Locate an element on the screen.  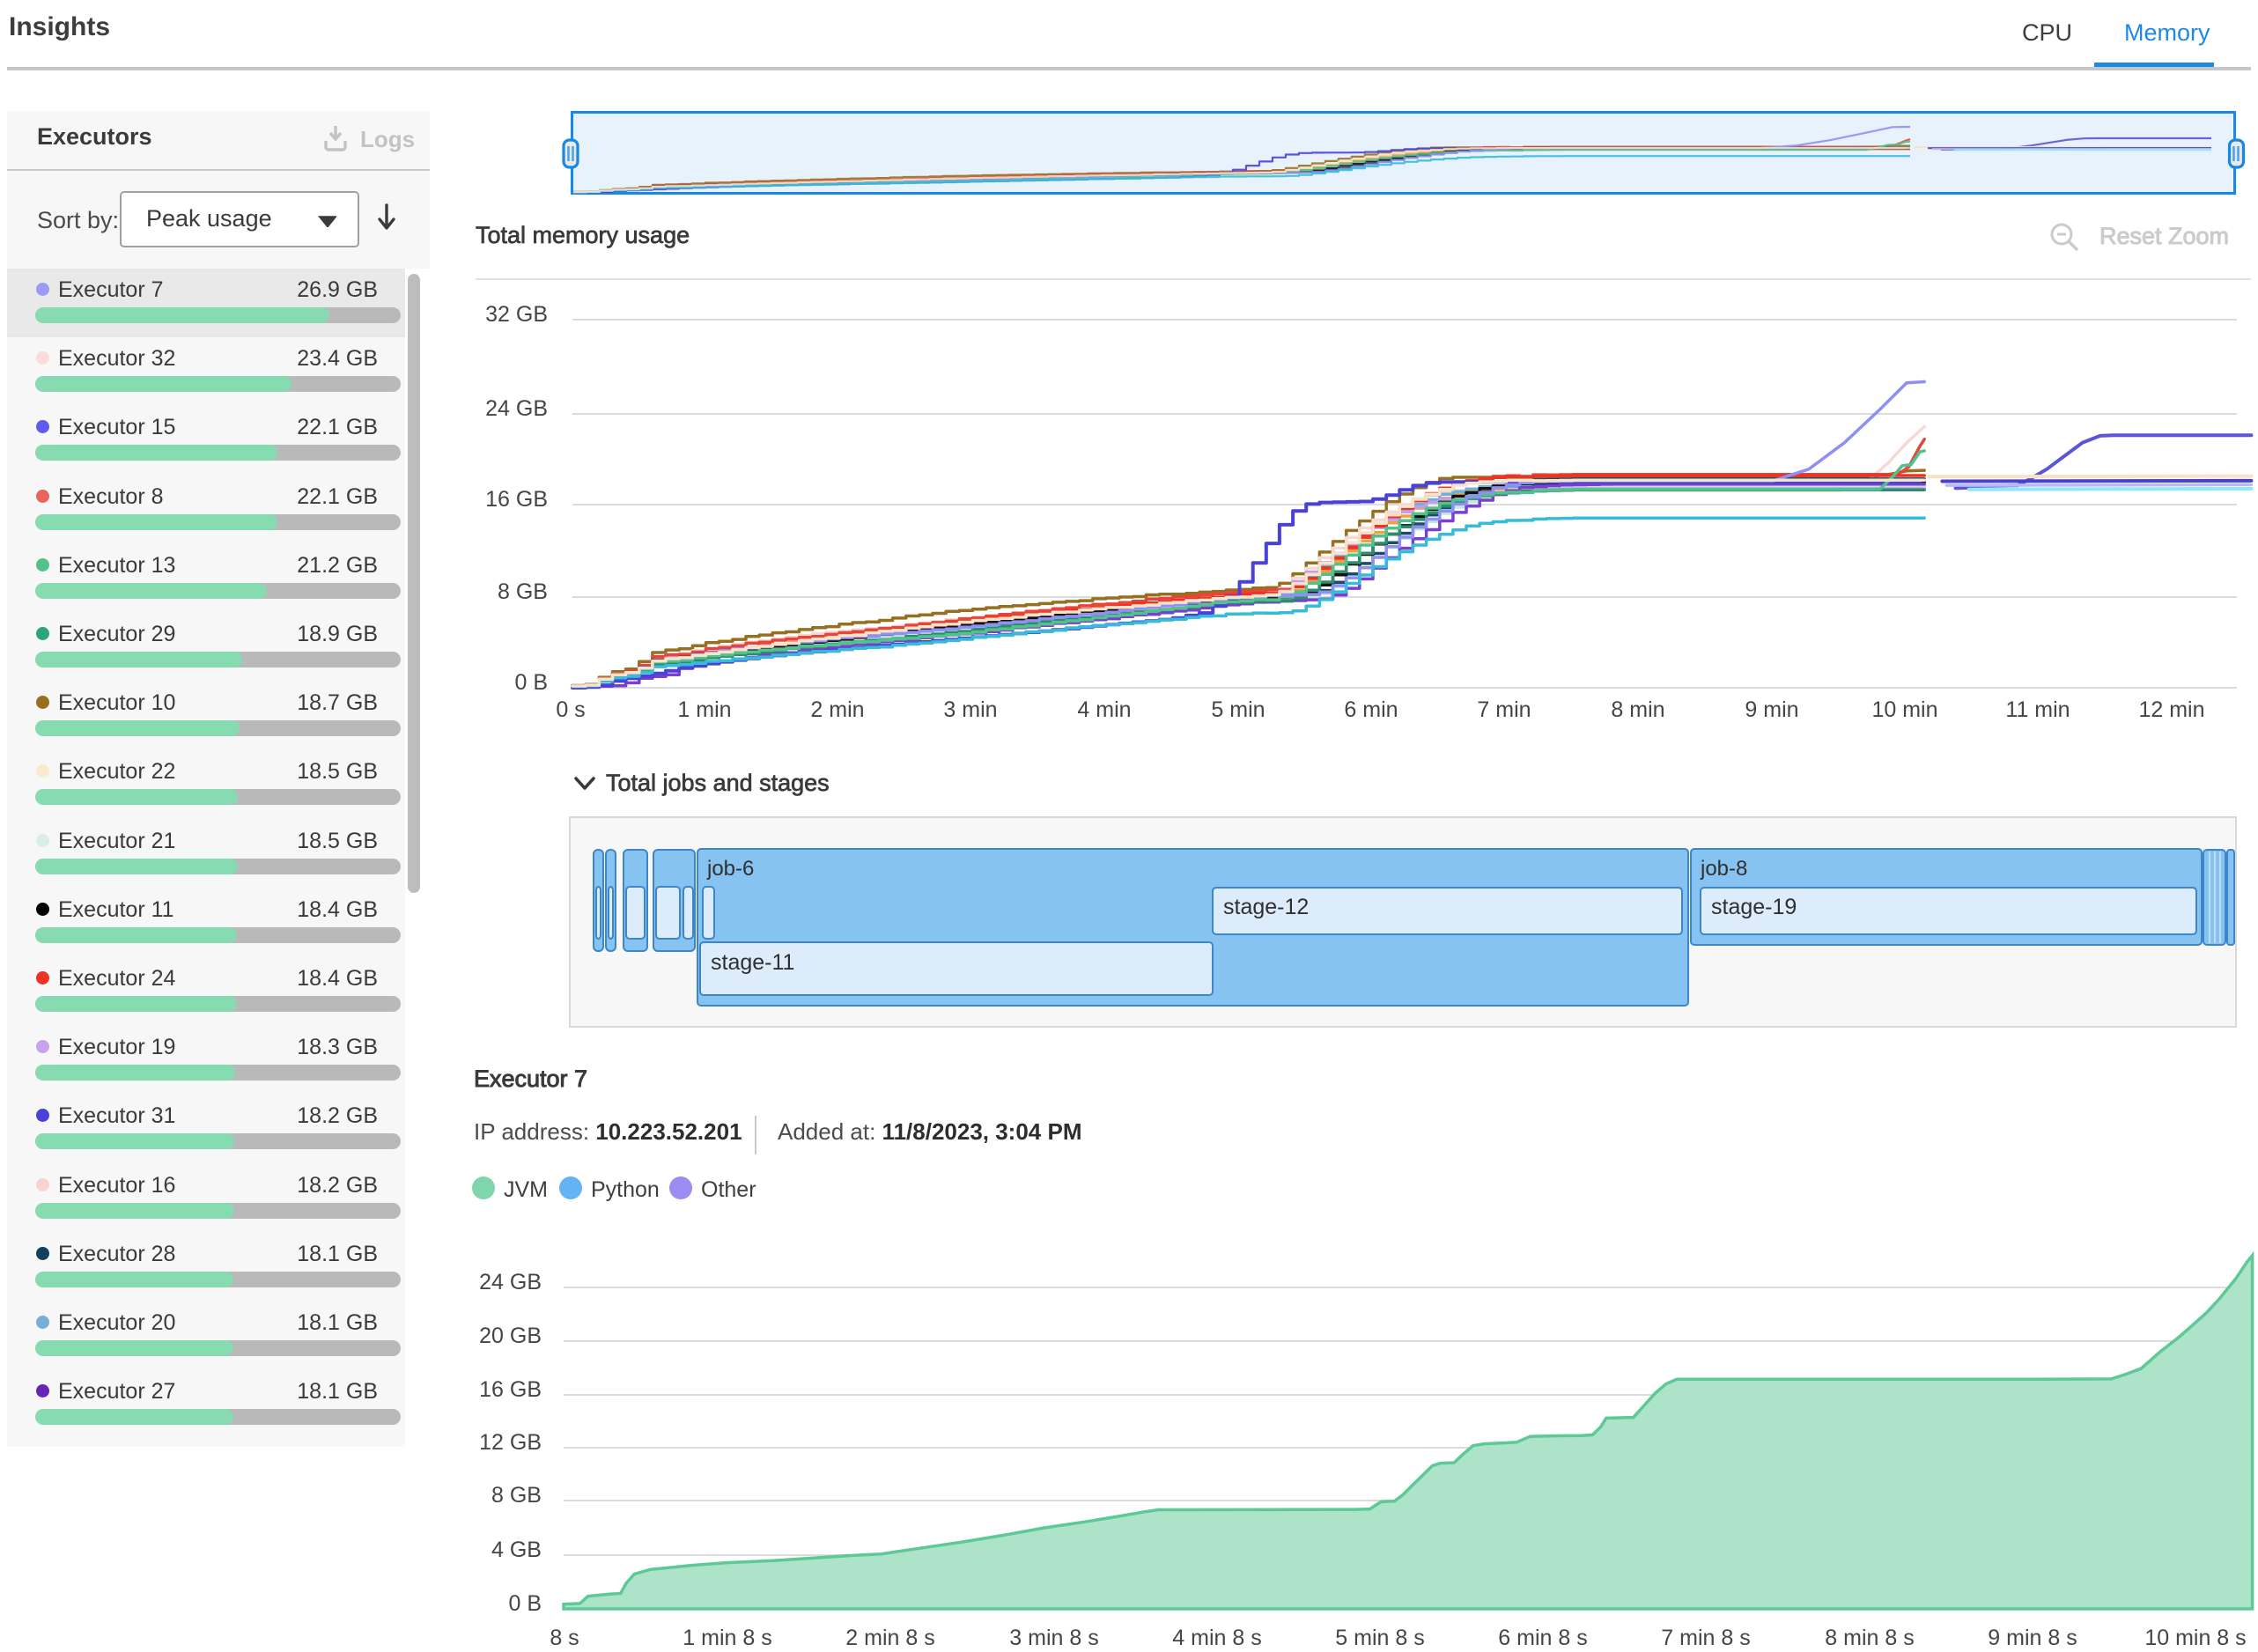
svg-text: stage-12 is located at coordinates (1266, 907).